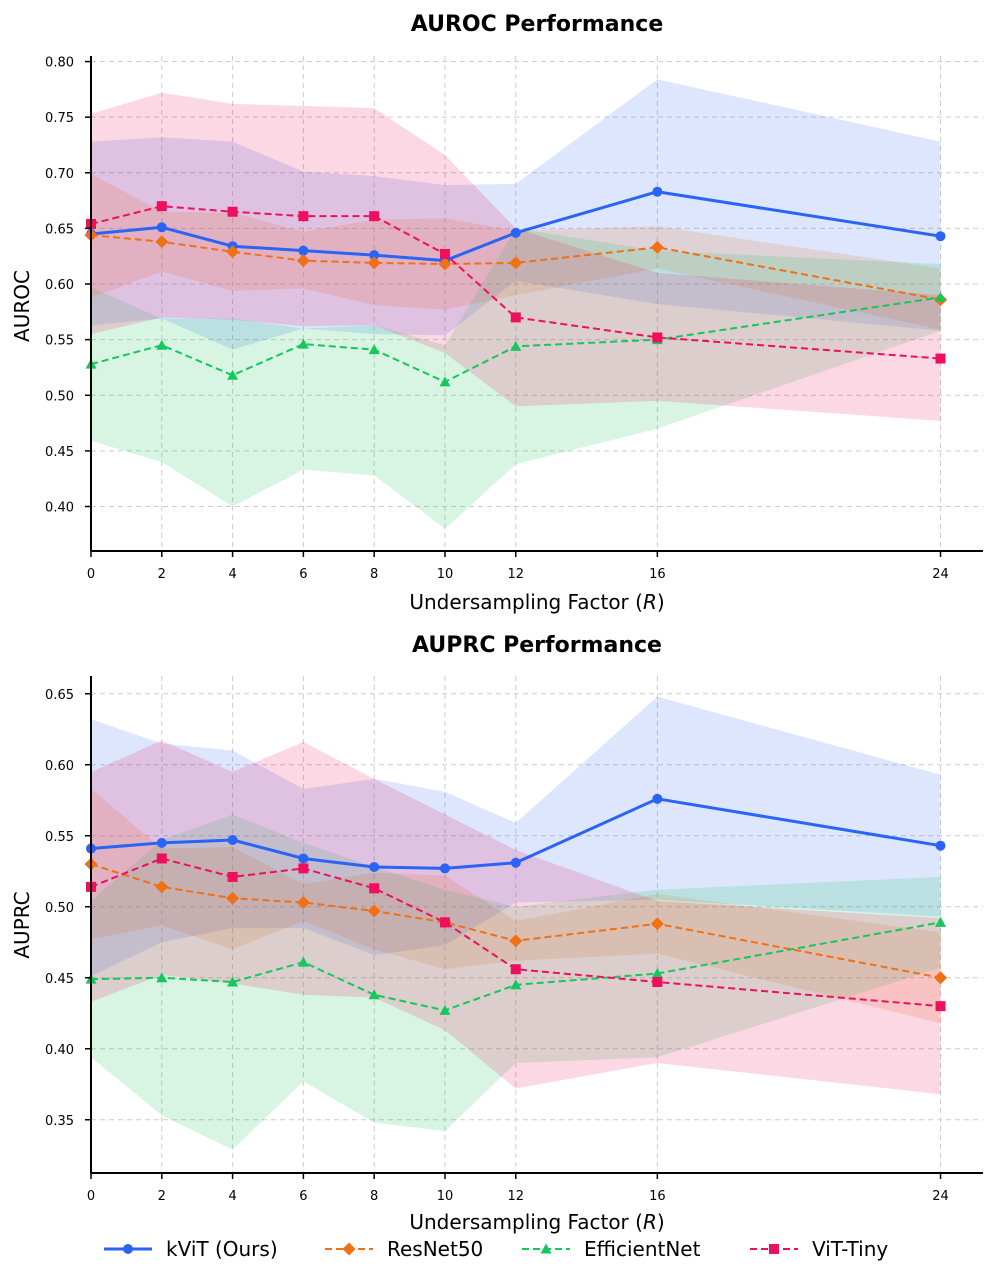  I want to click on chart-title: AUPRC Performance, so click(537, 645).